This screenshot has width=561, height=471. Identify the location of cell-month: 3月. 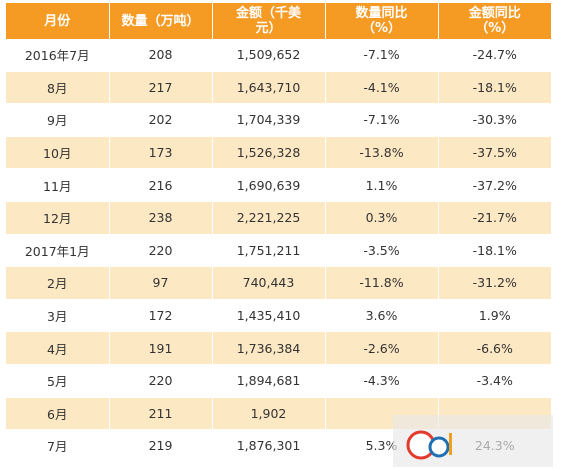
(58, 316).